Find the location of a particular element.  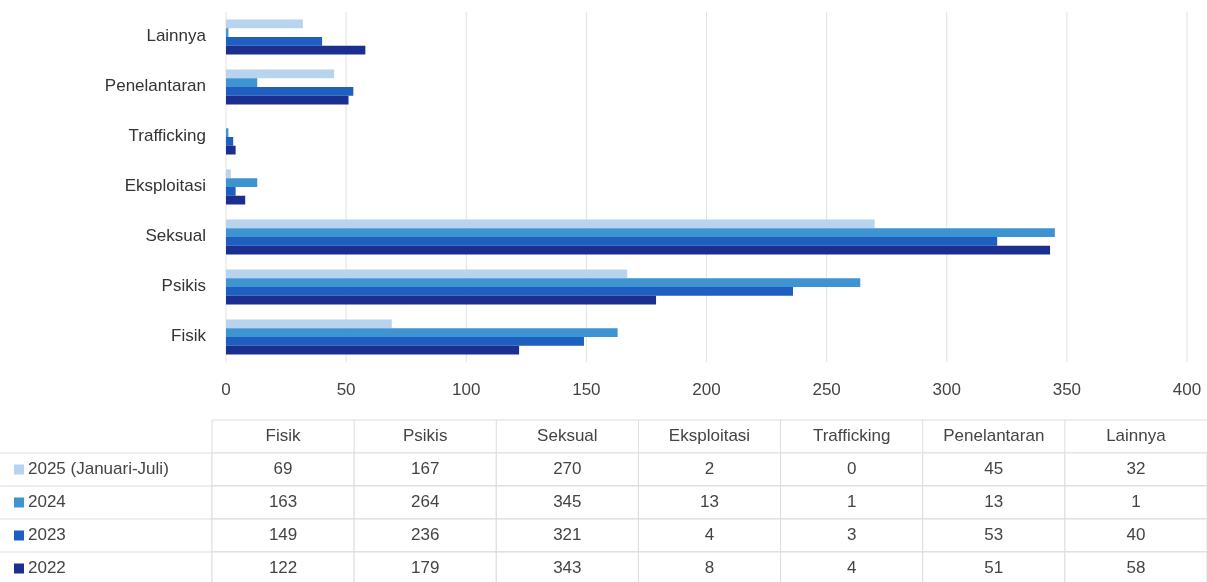

y-tick-label: Penelantaran is located at coordinates (155, 86).